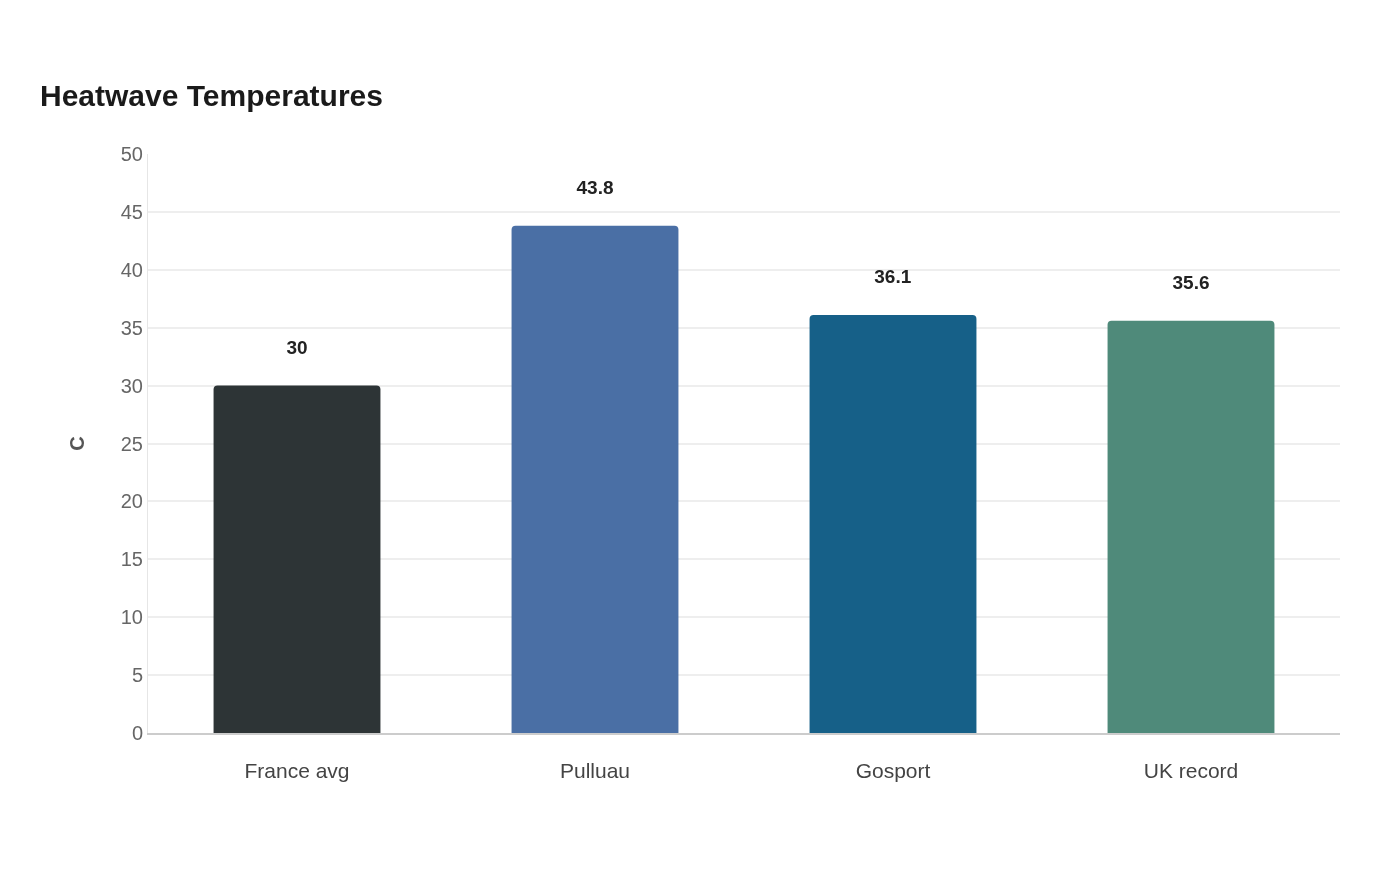  Describe the element at coordinates (131, 385) in the screenshot. I see `y-tick-label: 30` at that location.